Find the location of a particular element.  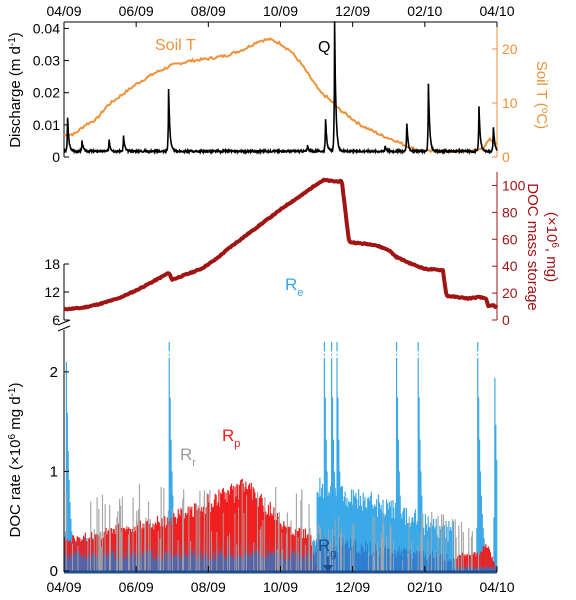

rr-label-r: R is located at coordinates (186, 454).